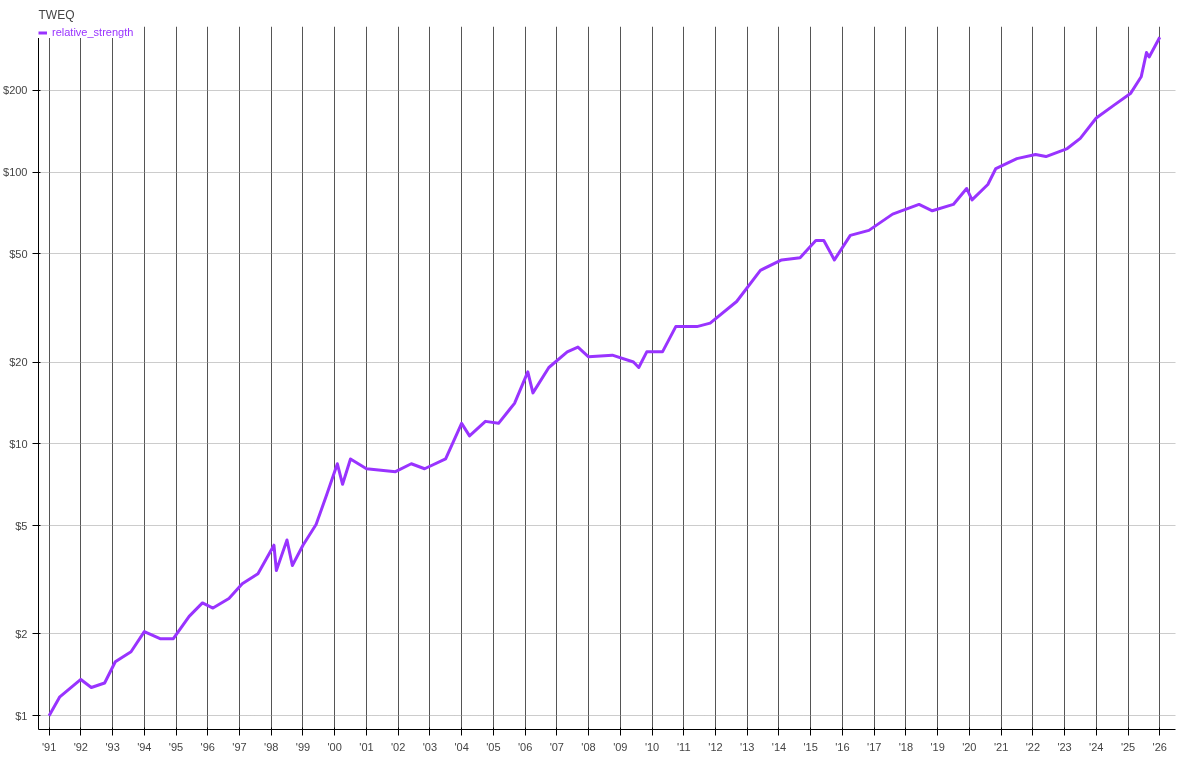  What do you see at coordinates (398, 746) in the screenshot?
I see `x-tick-label: '02` at bounding box center [398, 746].